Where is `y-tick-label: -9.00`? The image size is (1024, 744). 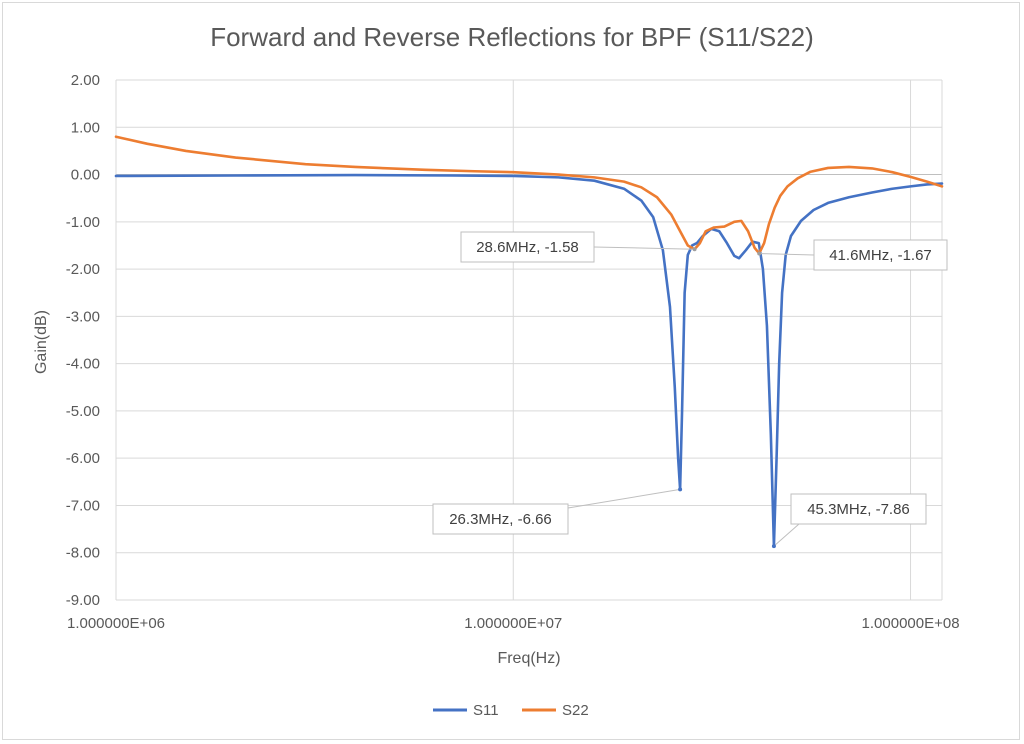
y-tick-label: -9.00 is located at coordinates (83, 600).